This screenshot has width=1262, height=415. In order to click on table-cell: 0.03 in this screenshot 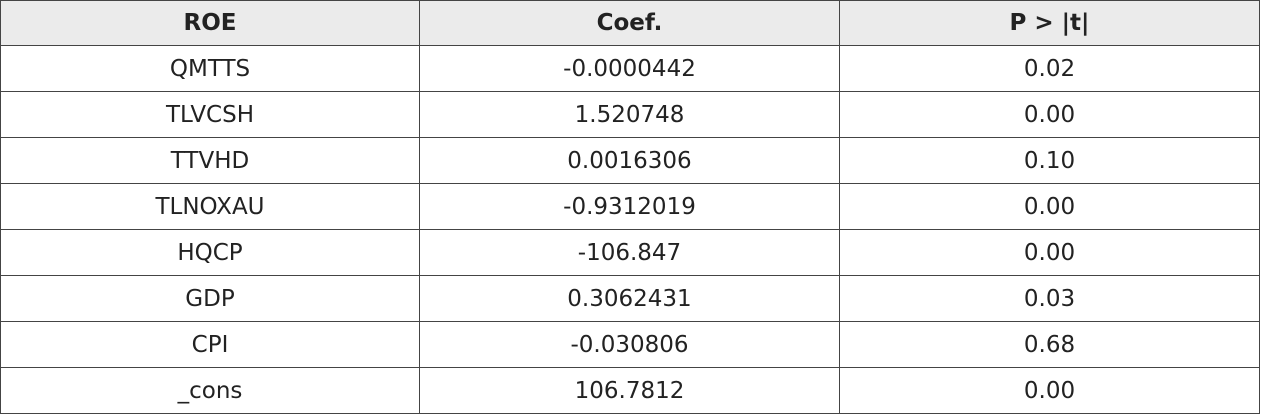, I will do `click(1050, 299)`.